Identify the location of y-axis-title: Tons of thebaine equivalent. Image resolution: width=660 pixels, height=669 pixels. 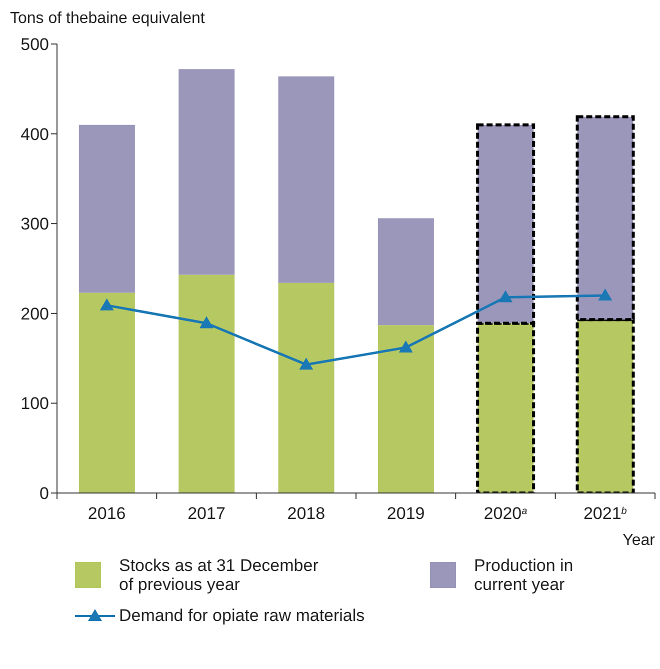
(107, 19).